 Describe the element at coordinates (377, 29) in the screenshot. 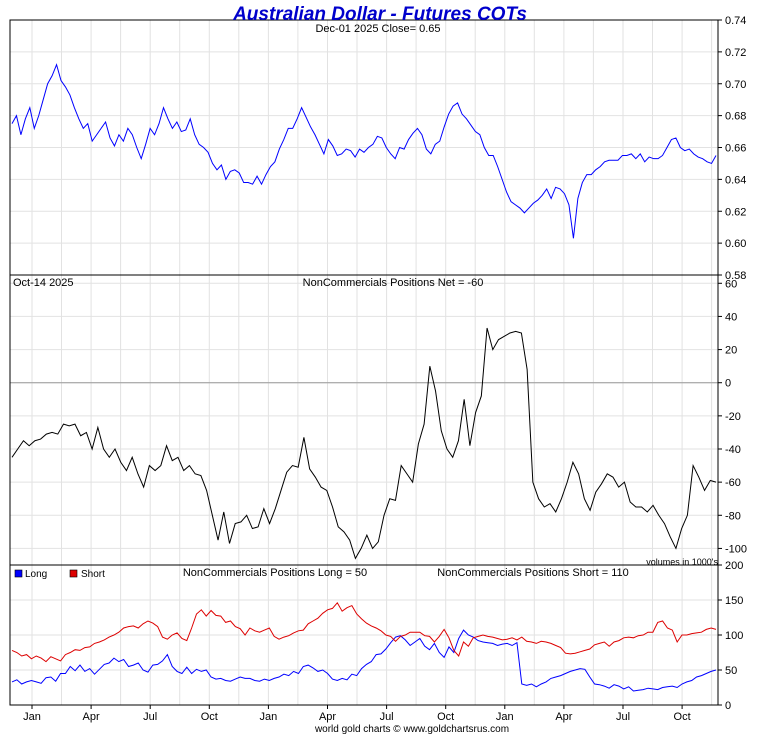

I see `chart-subtitle: Dec-01 2025 Close= 0.65` at that location.